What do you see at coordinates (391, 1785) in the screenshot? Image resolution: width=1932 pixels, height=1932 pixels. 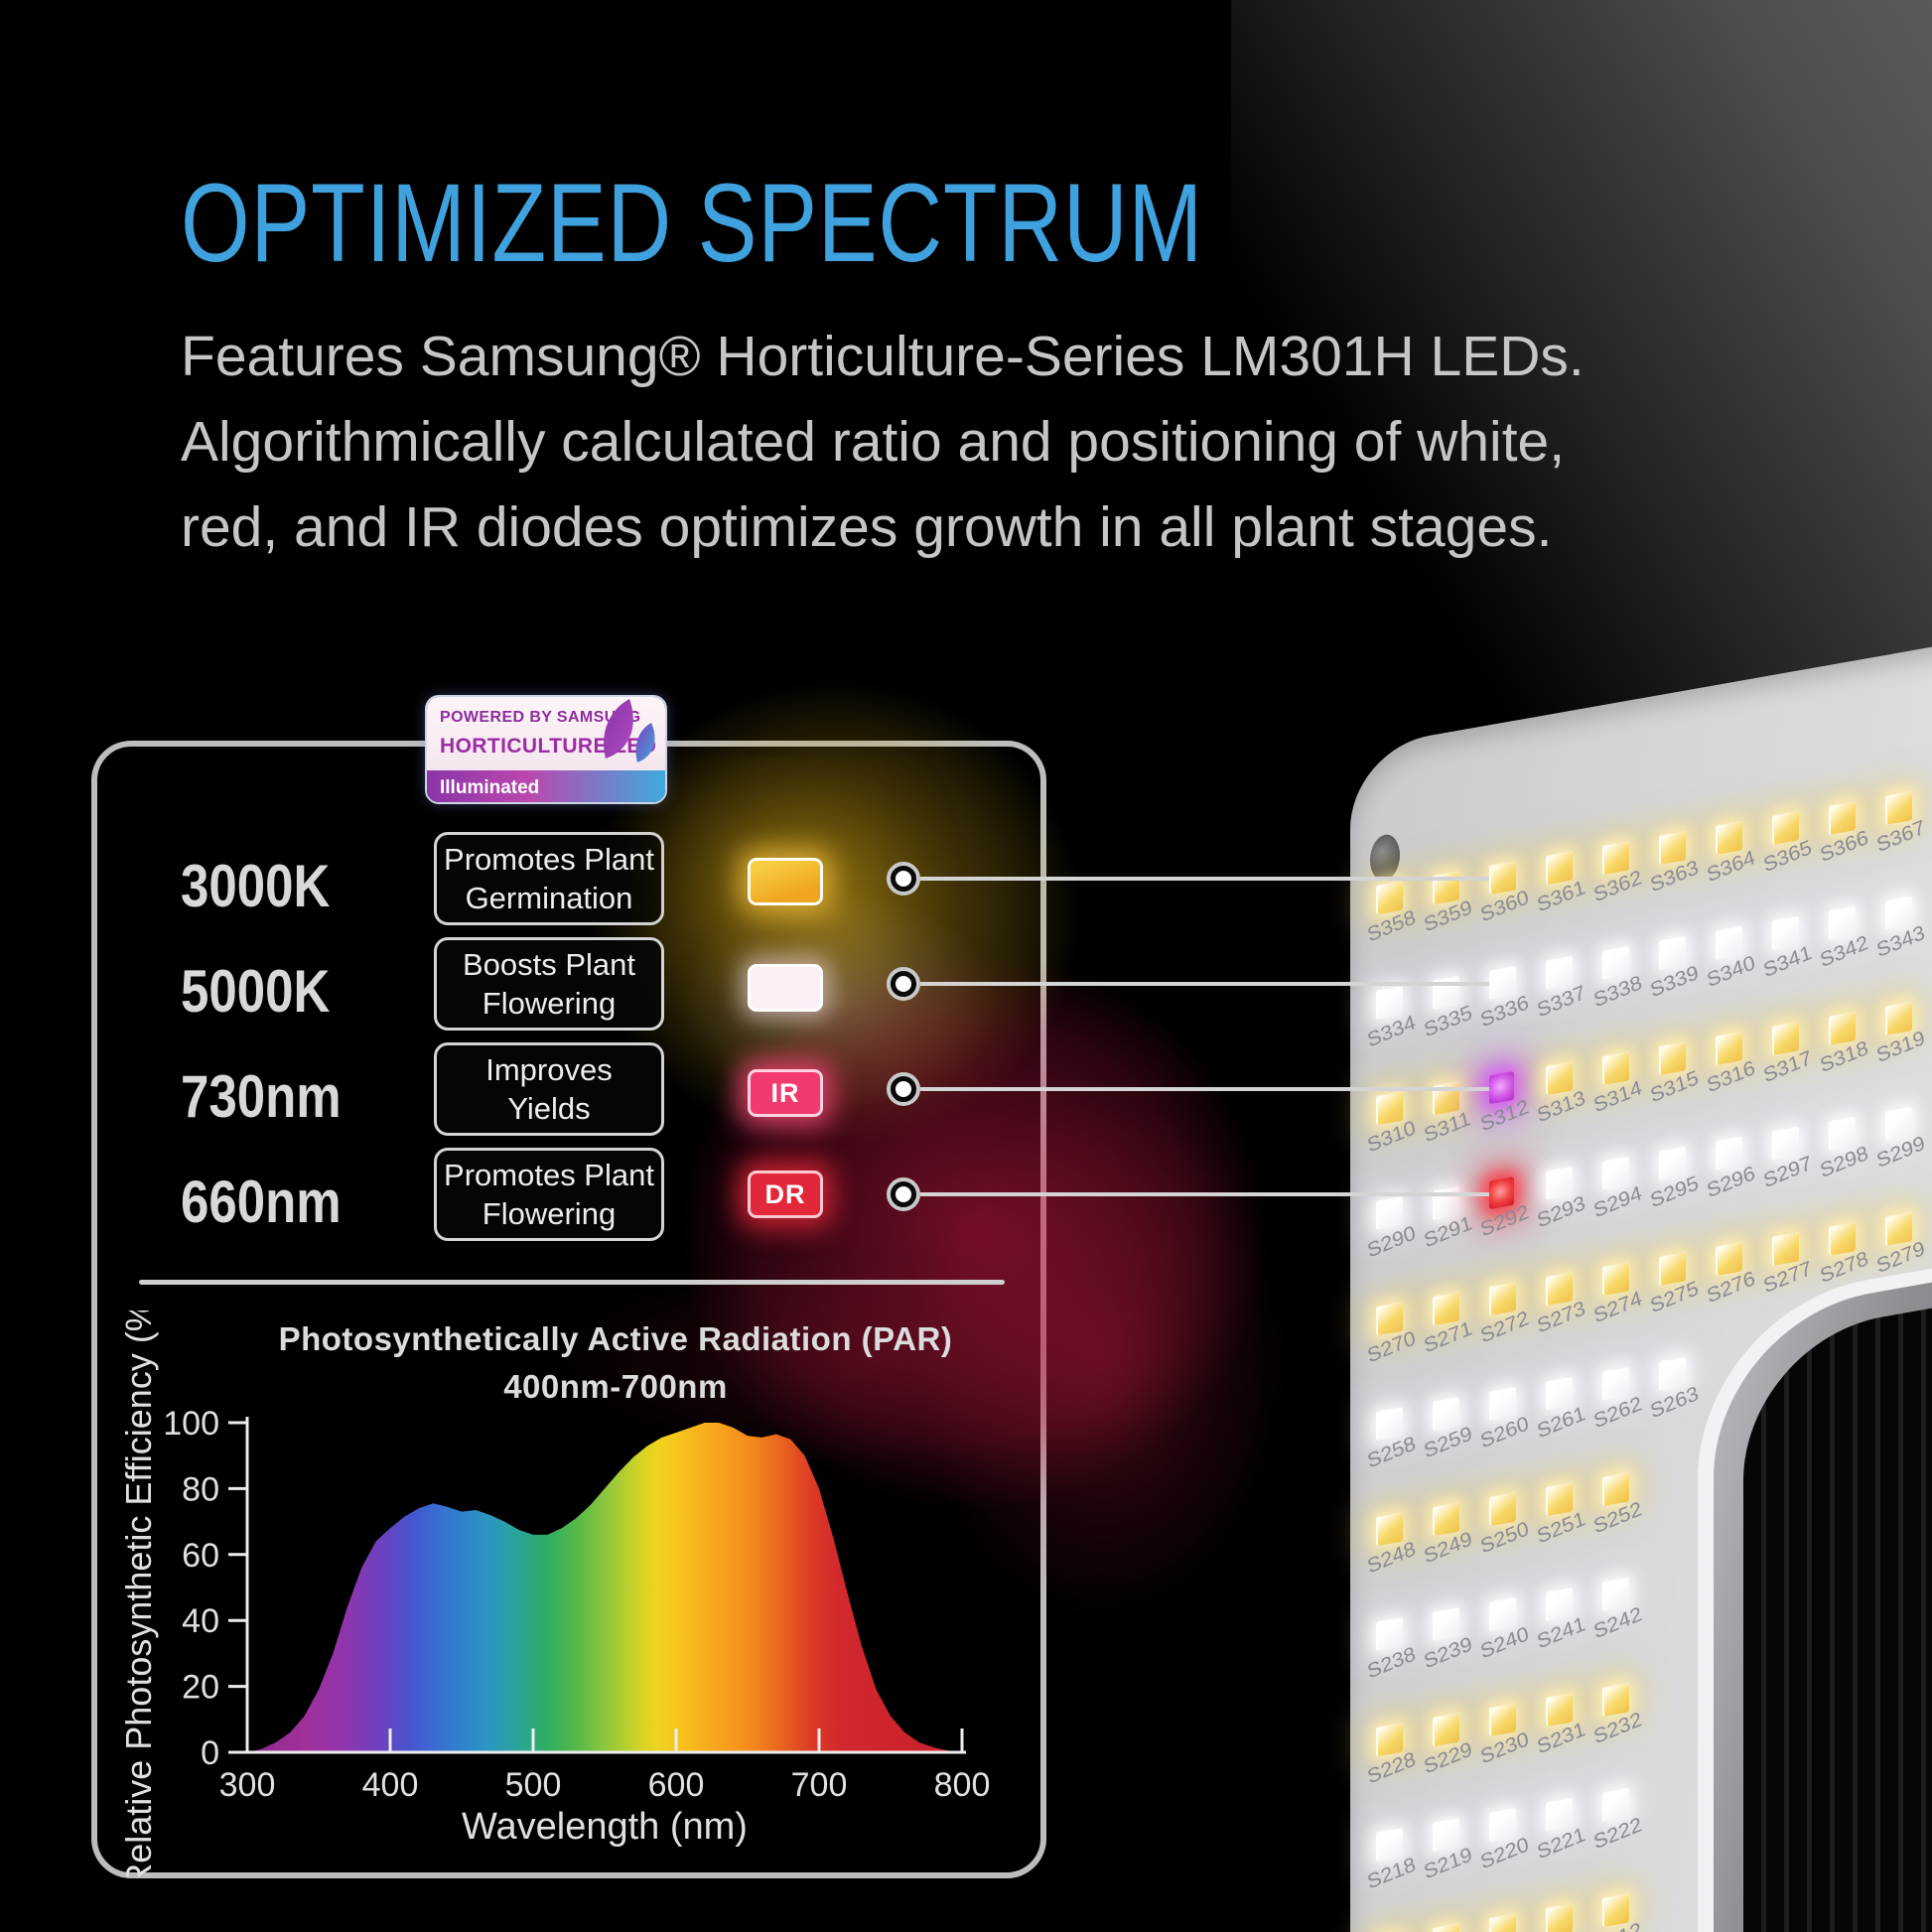 I see `svg-text: 400` at bounding box center [391, 1785].